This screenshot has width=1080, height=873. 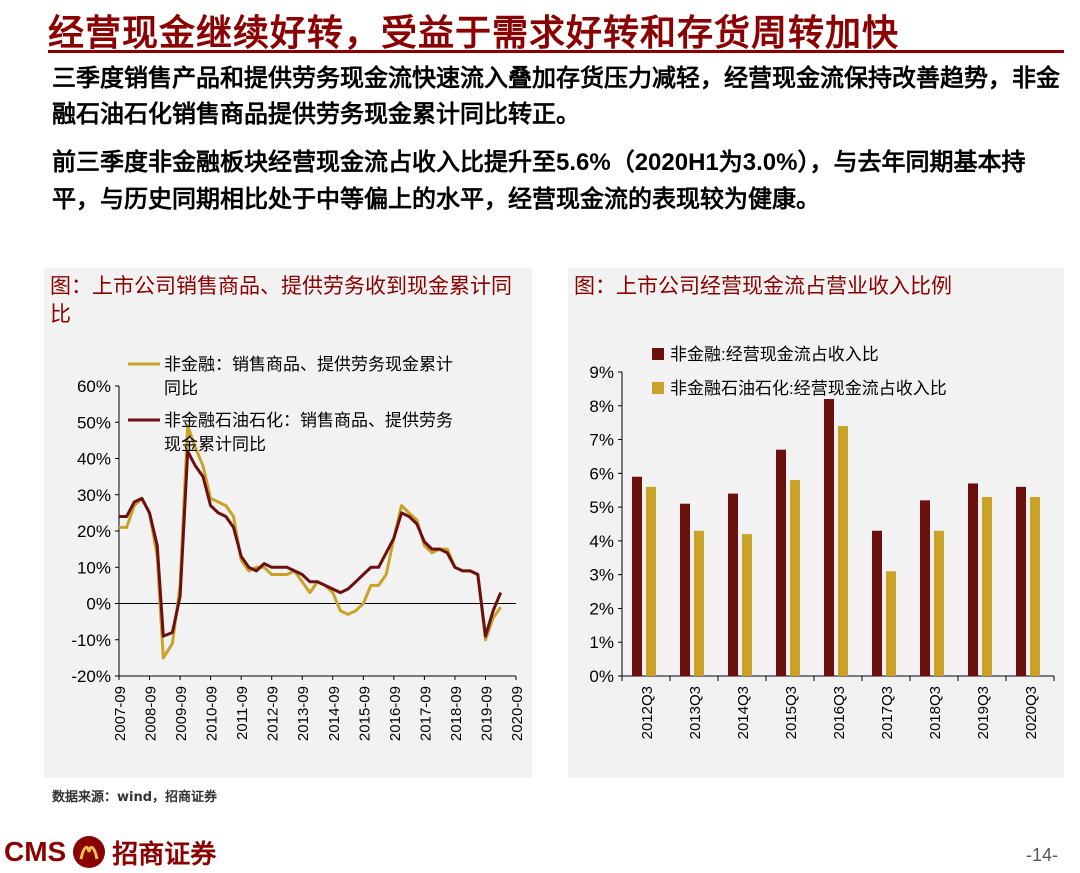 I want to click on x-tick-label: 2008-09, so click(x=151, y=713).